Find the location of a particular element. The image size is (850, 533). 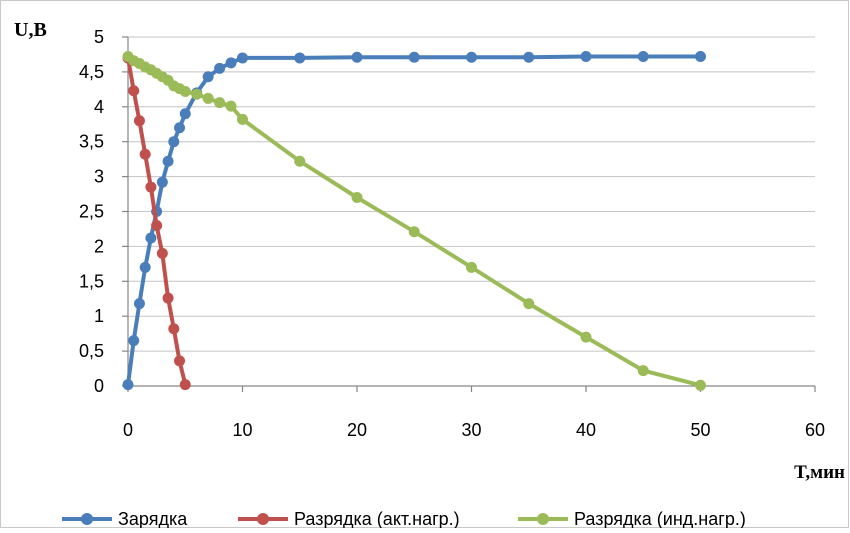

y-tick-label: 3 is located at coordinates (99, 177).